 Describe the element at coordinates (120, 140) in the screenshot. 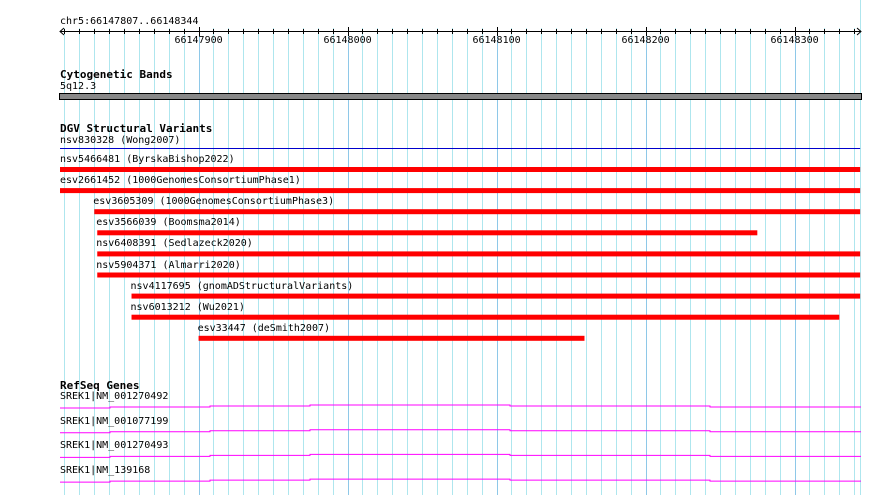

I see `sv-label: nsv830328 (Wong2007)` at that location.